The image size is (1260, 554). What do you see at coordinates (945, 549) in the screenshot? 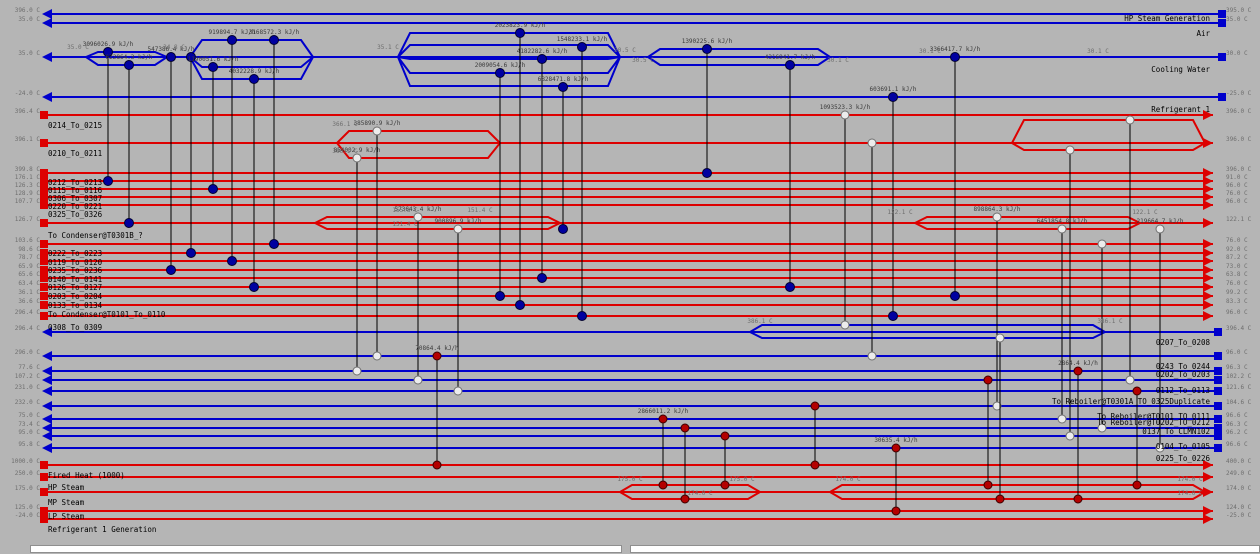
I see `horizontal-scrollbar-right-pane` at bounding box center [945, 549].